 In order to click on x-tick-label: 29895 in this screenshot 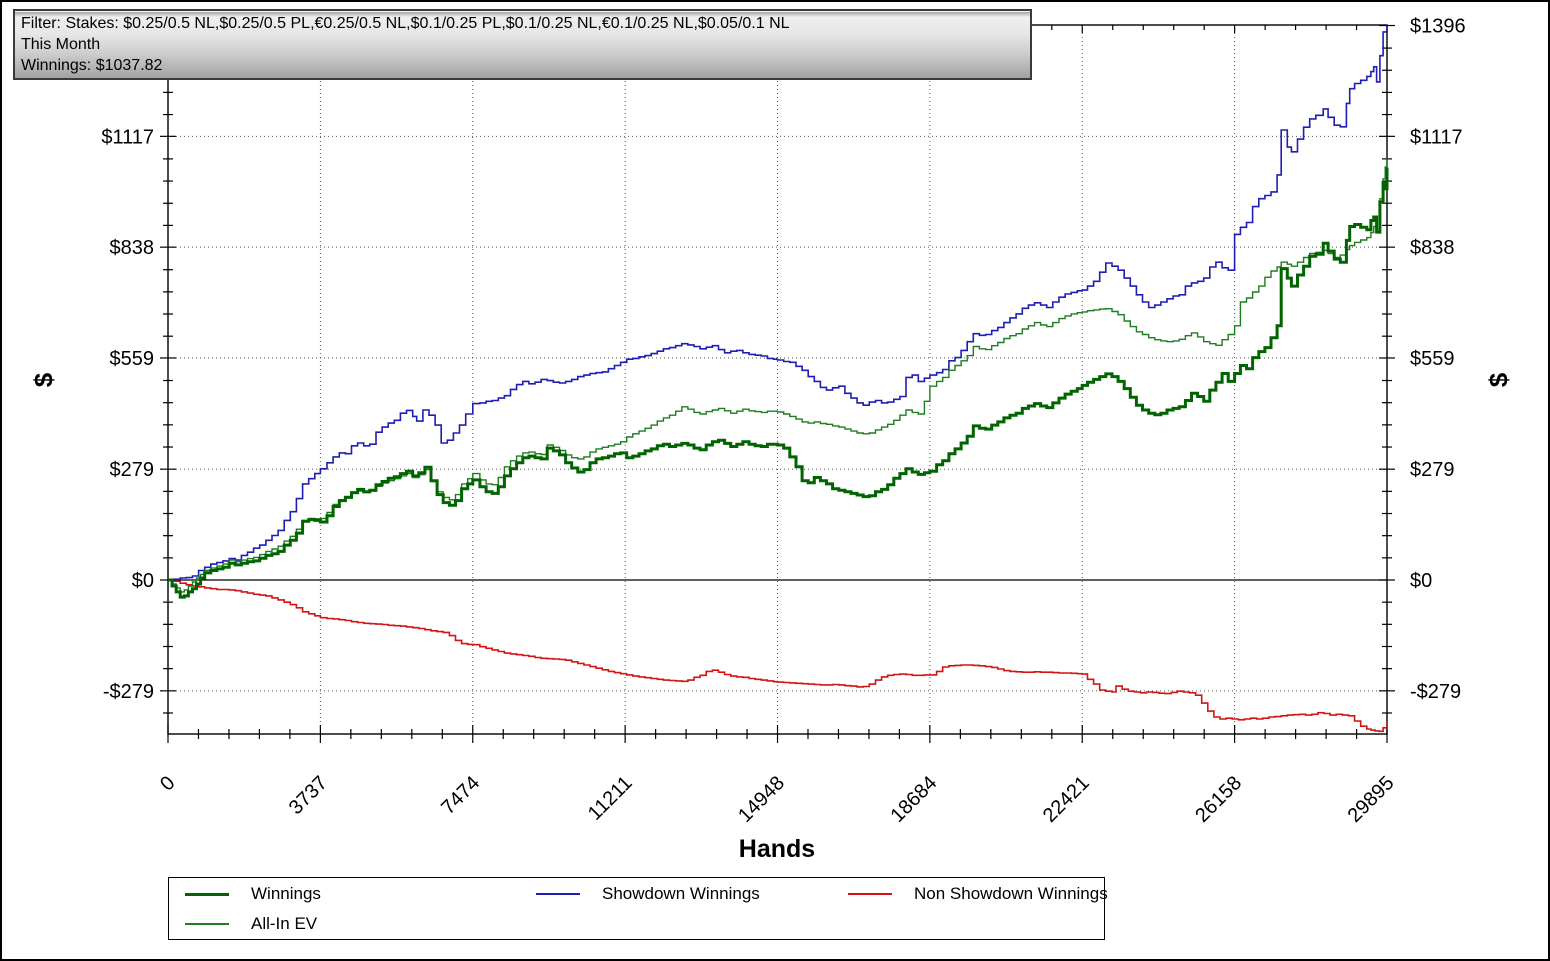, I will do `click(1371, 799)`.